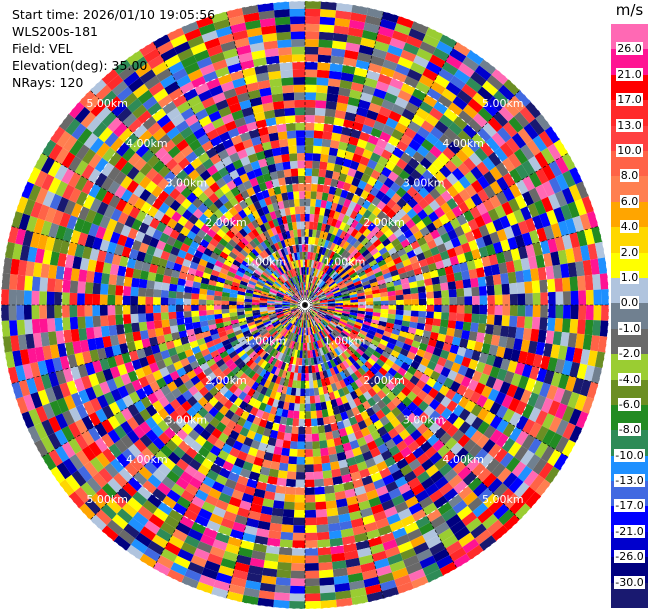 Image resolution: width=650 pixels, height=610 pixels. What do you see at coordinates (629, 404) in the screenshot?
I see `colorbar-tick-label: -6.0` at bounding box center [629, 404].